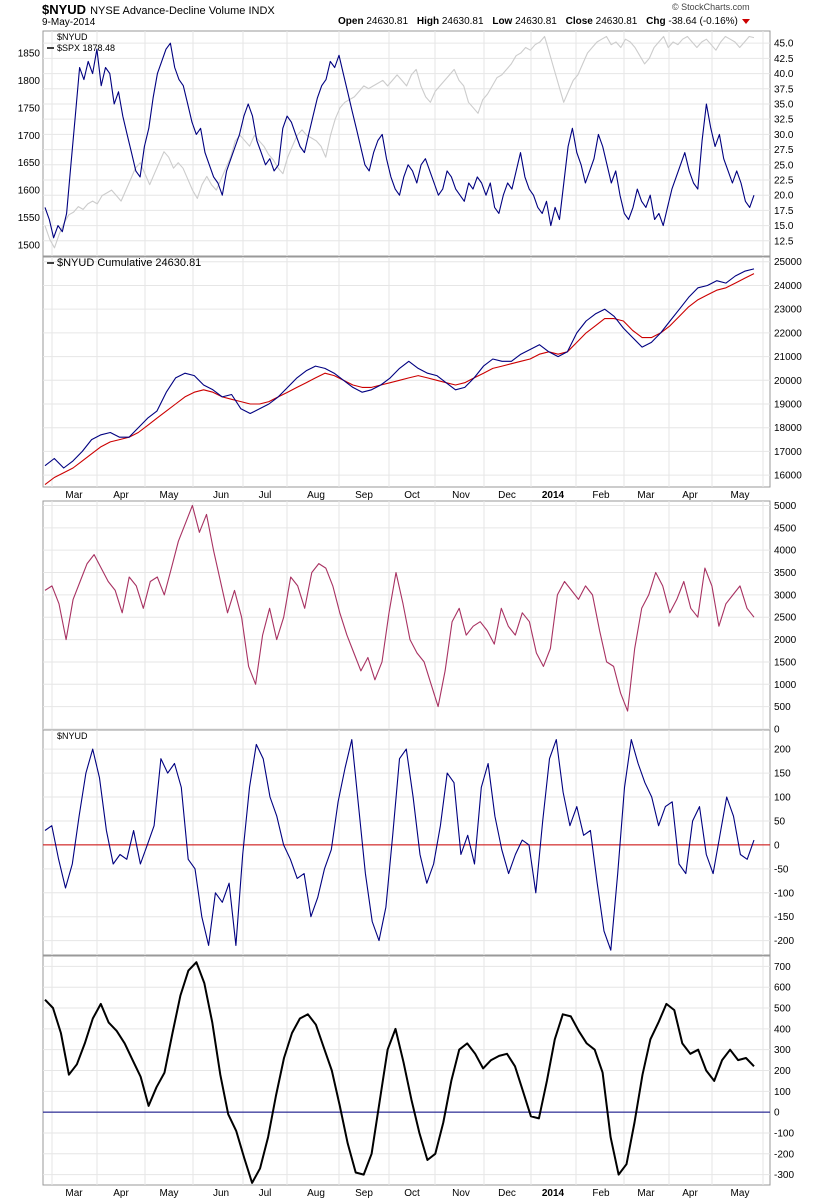 This screenshot has height=1200, width=820. Describe the element at coordinates (29, 246) in the screenshot. I see `y-left-tick-label: 1500` at that location.